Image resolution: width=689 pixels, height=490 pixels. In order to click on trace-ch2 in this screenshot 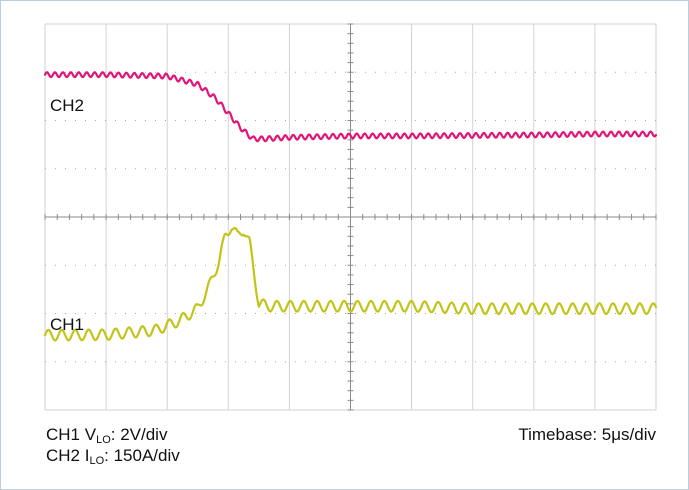, I will do `click(350, 107)`.